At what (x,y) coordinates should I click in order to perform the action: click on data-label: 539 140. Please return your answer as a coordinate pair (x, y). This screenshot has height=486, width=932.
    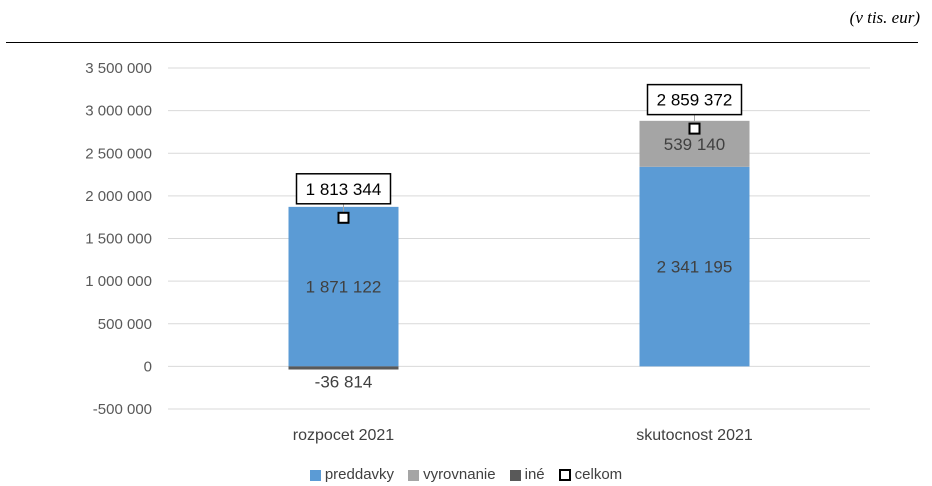
    Looking at the image, I should click on (694, 144).